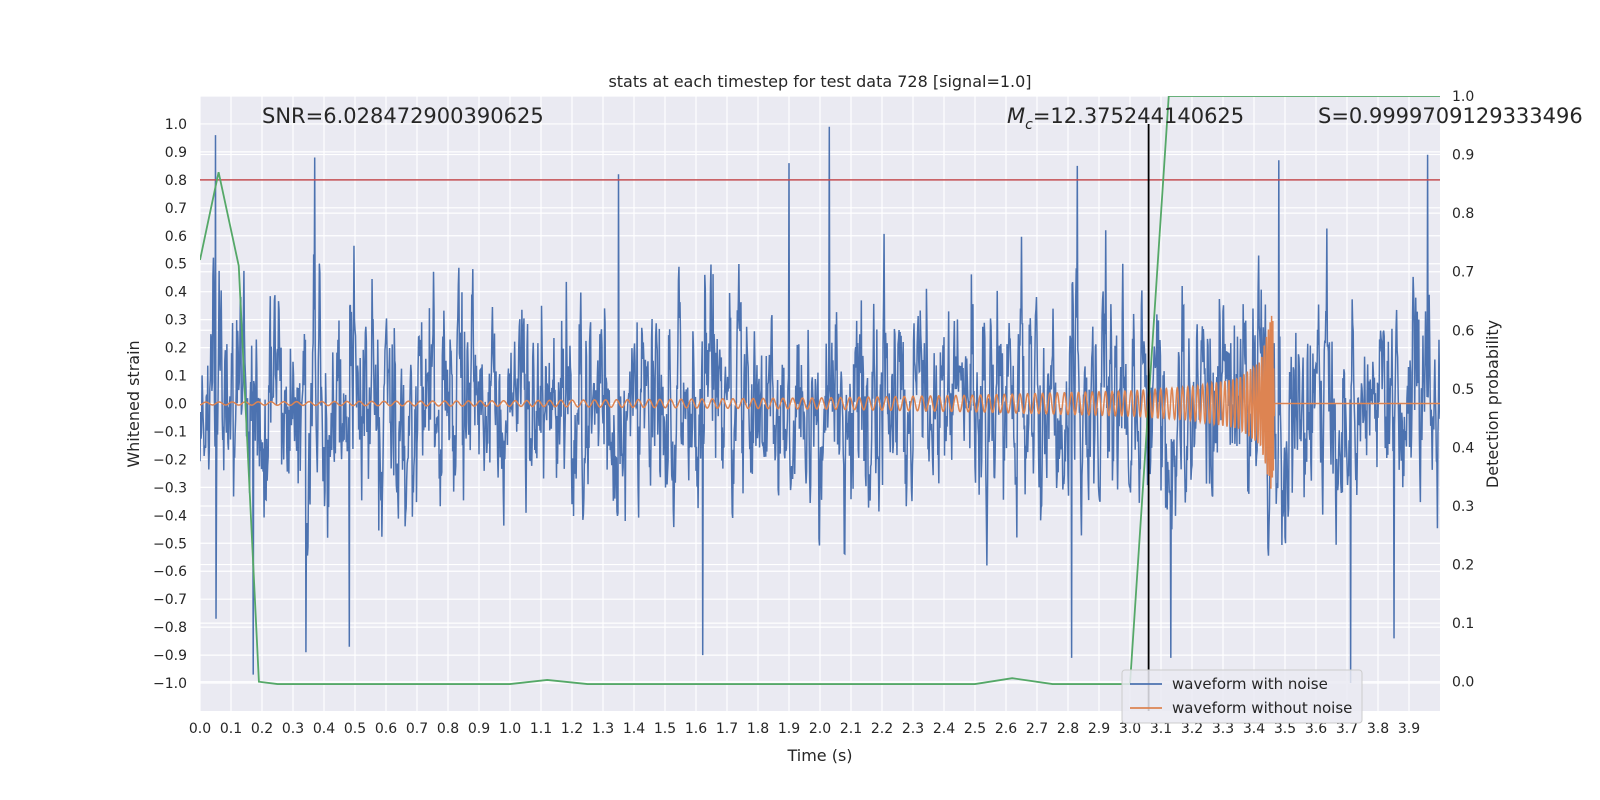  Describe the element at coordinates (324, 729) in the screenshot. I see `x-tick-label: 0.4` at that location.